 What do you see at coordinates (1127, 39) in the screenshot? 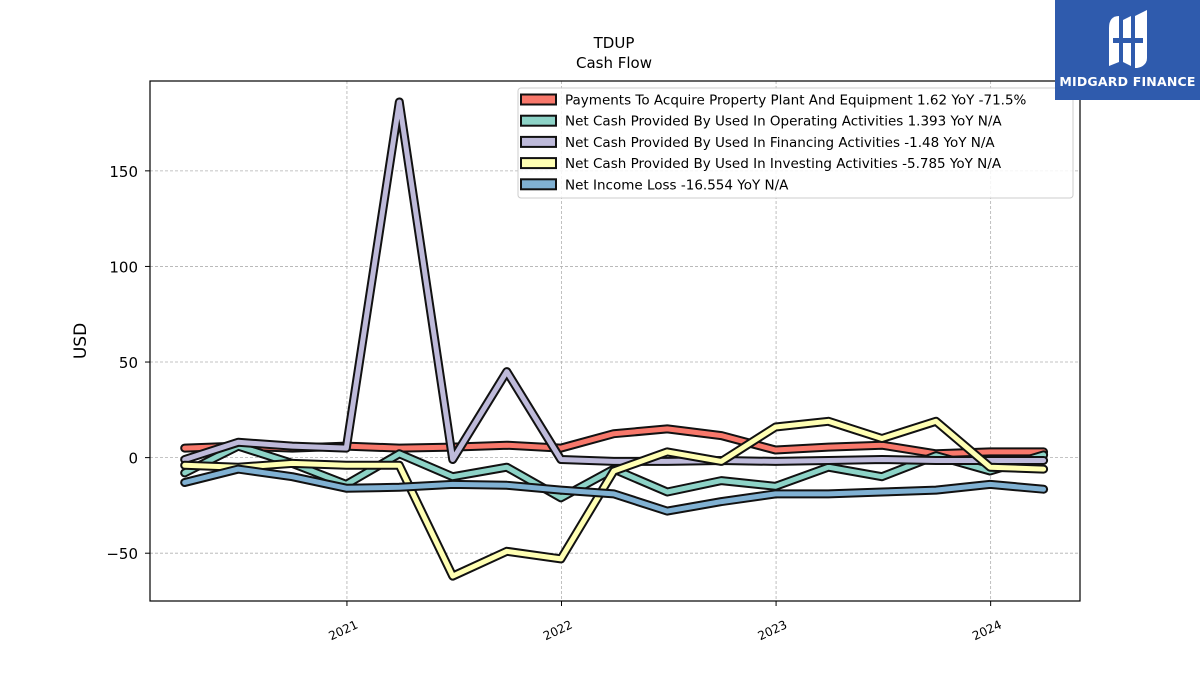
I see `midgard-logo-icon` at bounding box center [1127, 39].